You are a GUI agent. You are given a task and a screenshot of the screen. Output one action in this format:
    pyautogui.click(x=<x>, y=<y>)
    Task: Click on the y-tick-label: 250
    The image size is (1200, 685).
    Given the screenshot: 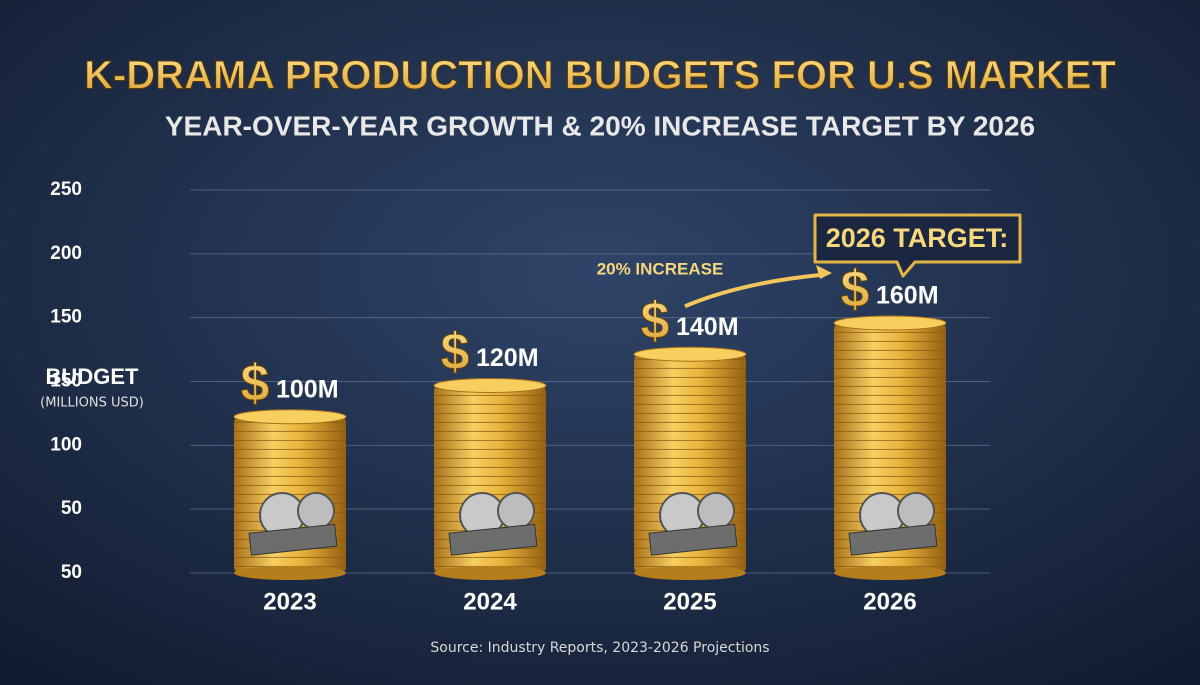 What is the action you would take?
    pyautogui.click(x=66, y=189)
    